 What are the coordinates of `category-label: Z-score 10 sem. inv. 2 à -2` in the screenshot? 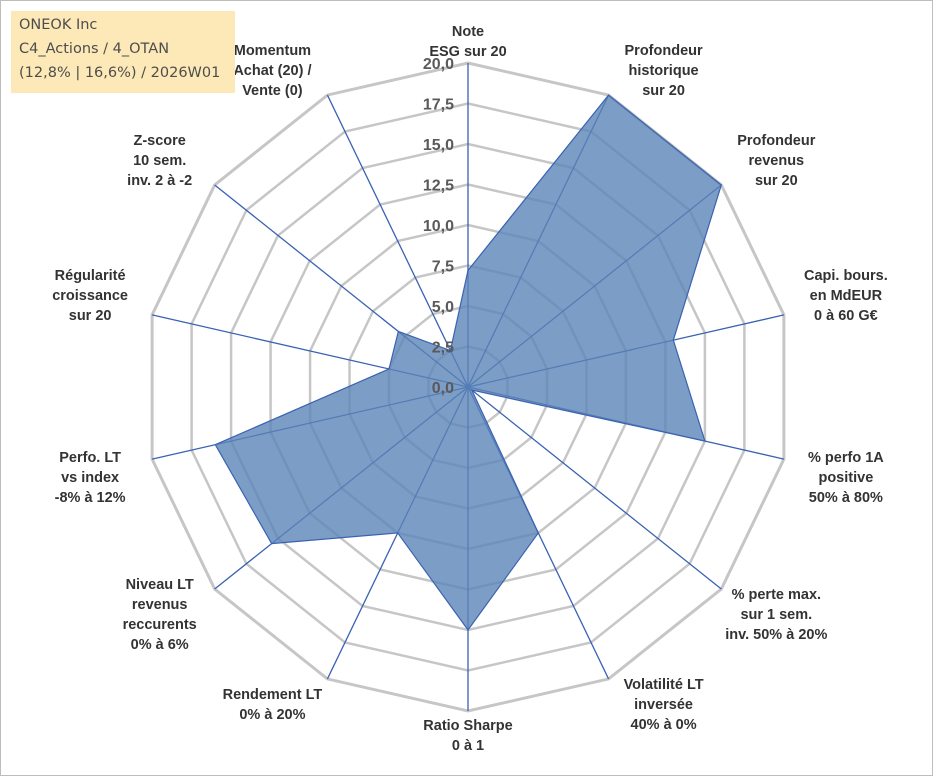 It's located at (159, 161).